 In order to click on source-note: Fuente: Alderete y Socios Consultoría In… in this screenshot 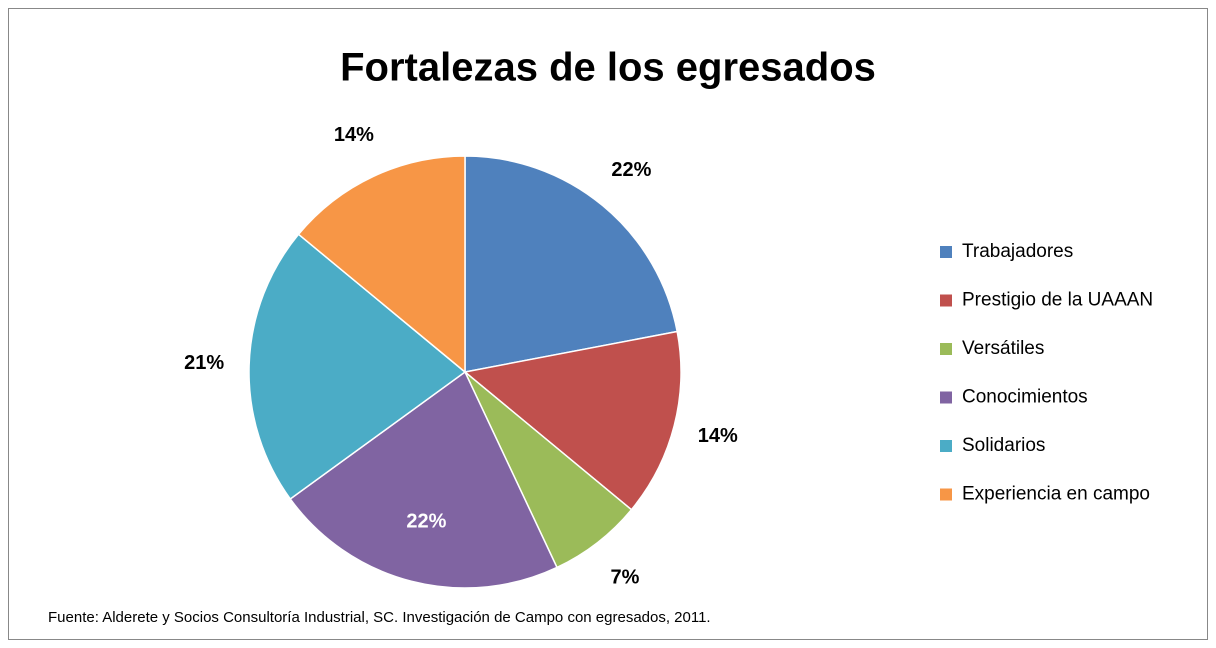, I will do `click(379, 617)`.